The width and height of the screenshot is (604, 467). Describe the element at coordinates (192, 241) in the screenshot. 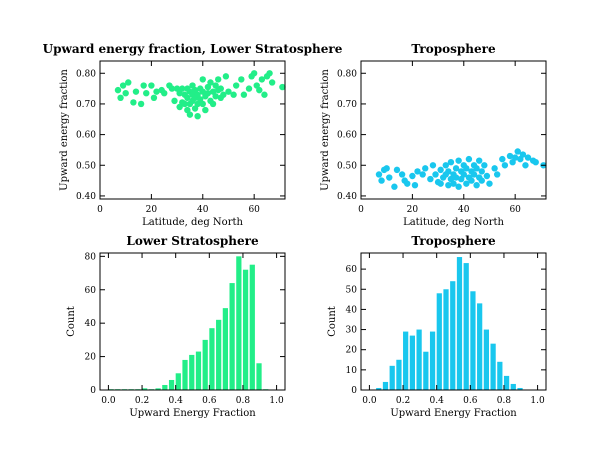

I see `chart-title: Lower Stratosphere` at that location.